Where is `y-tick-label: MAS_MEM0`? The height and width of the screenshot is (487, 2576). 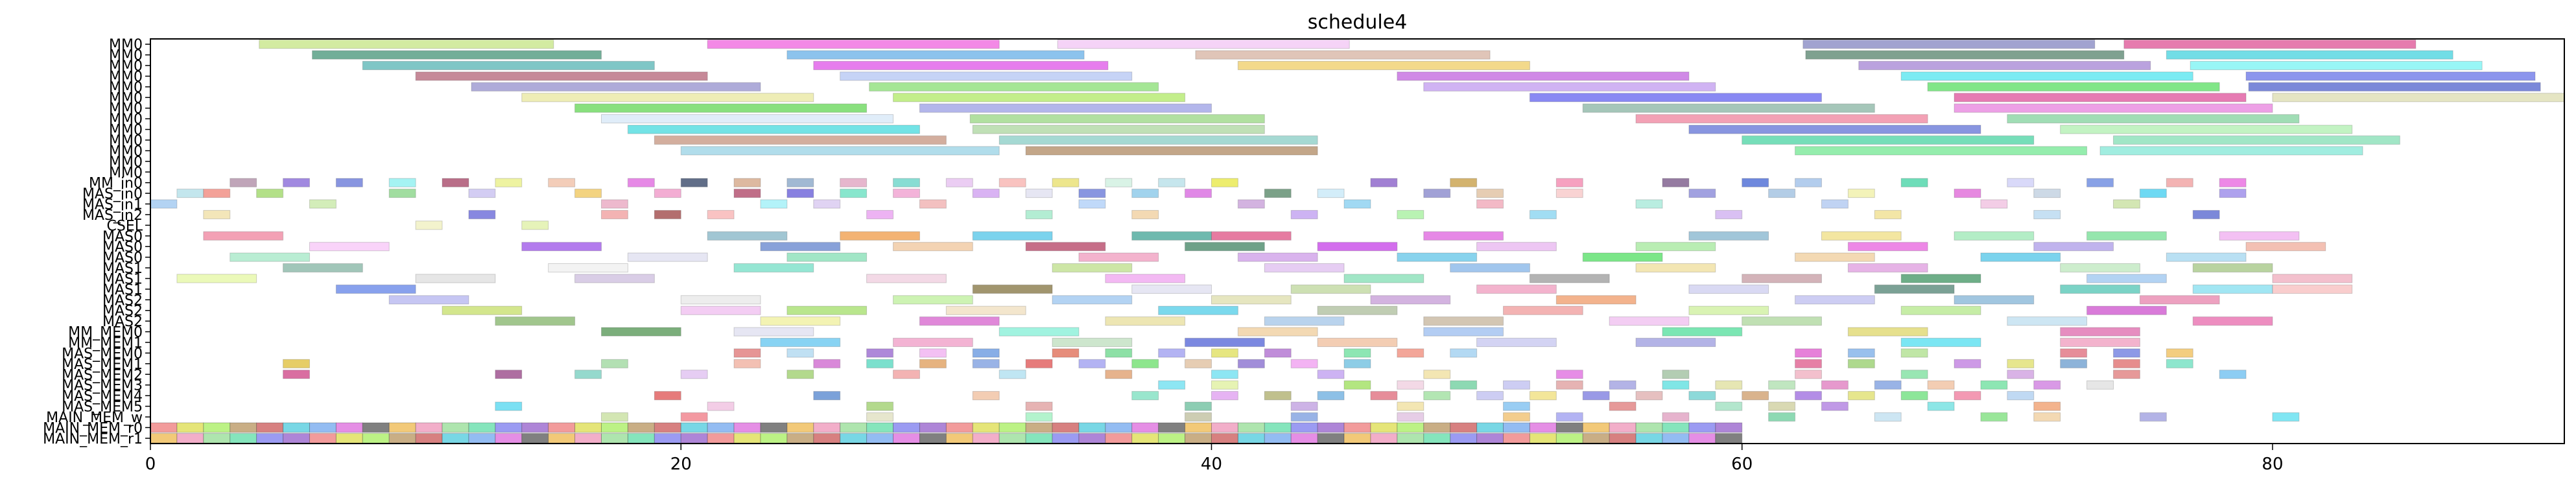 y-tick-label: MAS_MEM0 is located at coordinates (102, 354).